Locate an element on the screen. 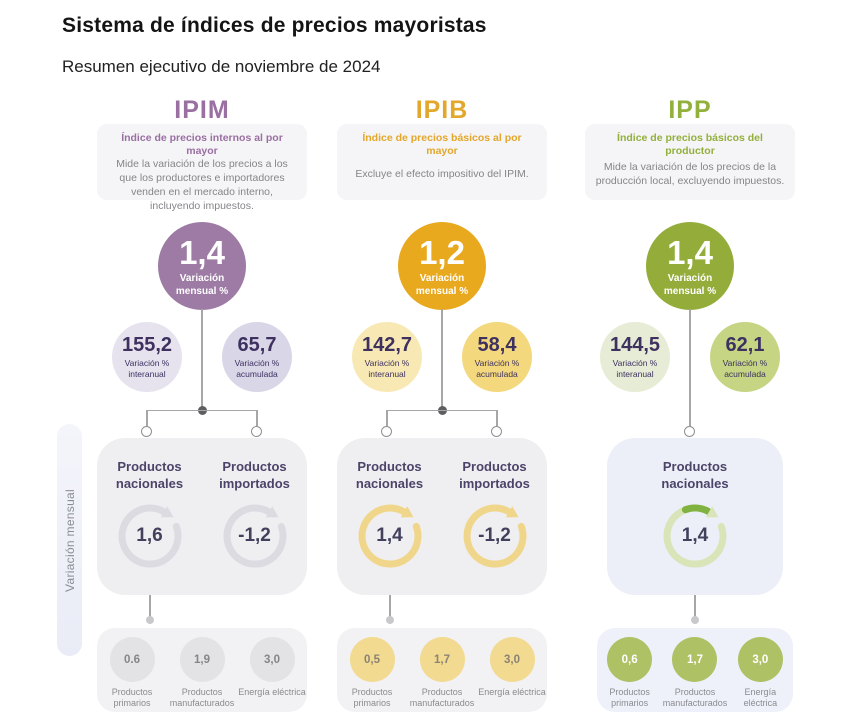 The height and width of the screenshot is (720, 844). index-name: Índice de precios básicos al por mayor is located at coordinates (442, 145).